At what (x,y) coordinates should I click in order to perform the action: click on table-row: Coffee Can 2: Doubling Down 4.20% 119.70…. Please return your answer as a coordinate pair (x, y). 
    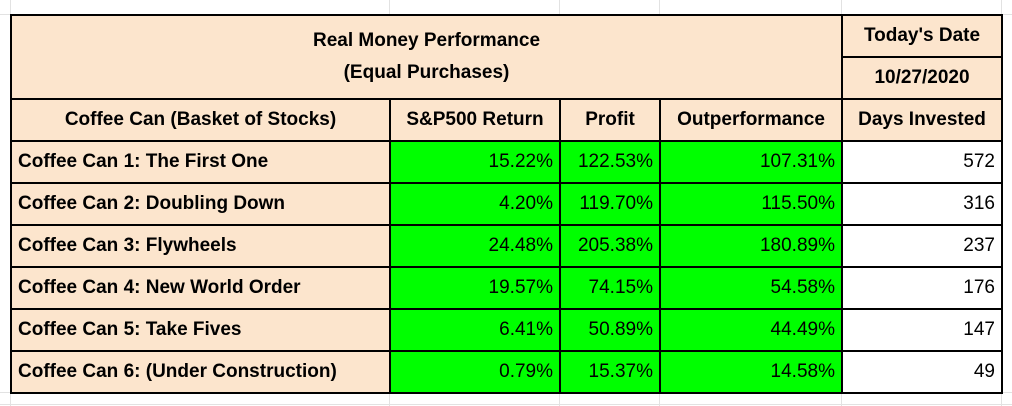
    Looking at the image, I should click on (506, 204).